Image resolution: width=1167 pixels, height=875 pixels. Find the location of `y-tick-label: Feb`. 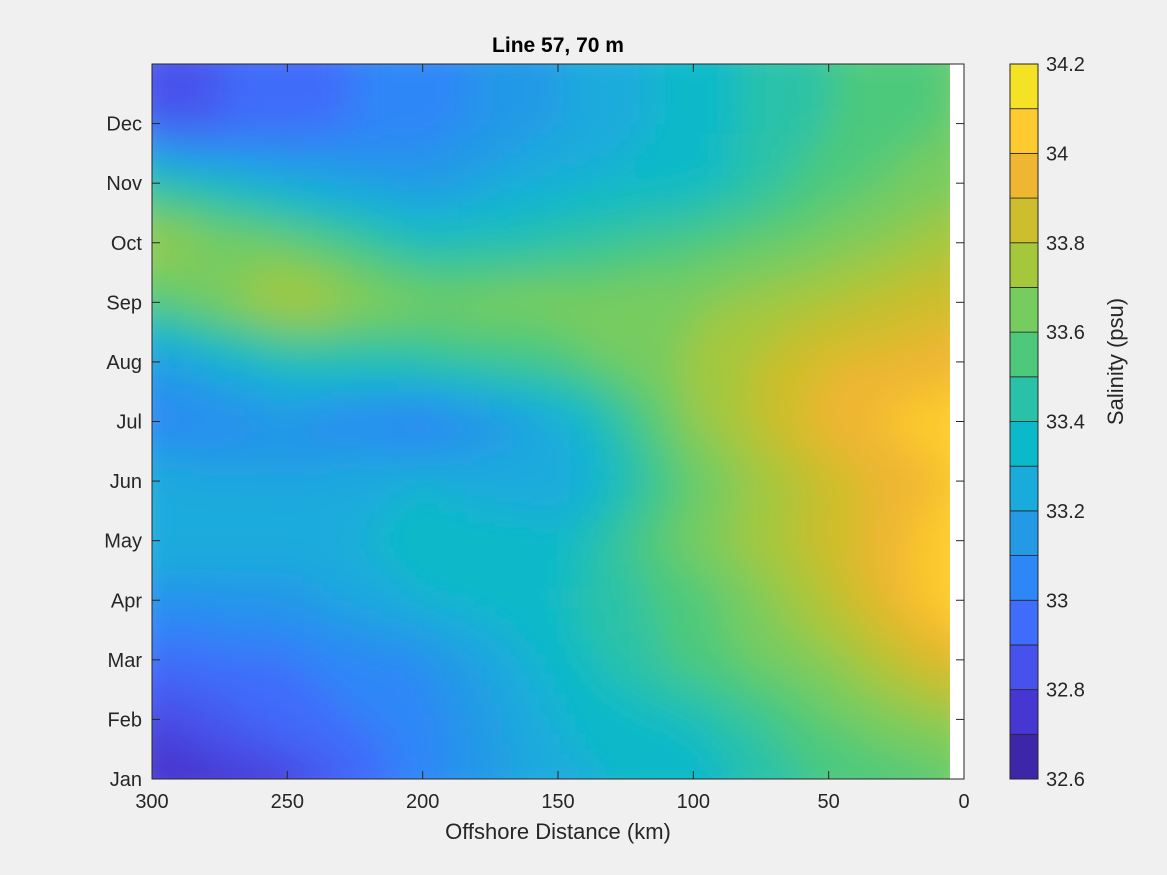

y-tick-label: Feb is located at coordinates (125, 720).